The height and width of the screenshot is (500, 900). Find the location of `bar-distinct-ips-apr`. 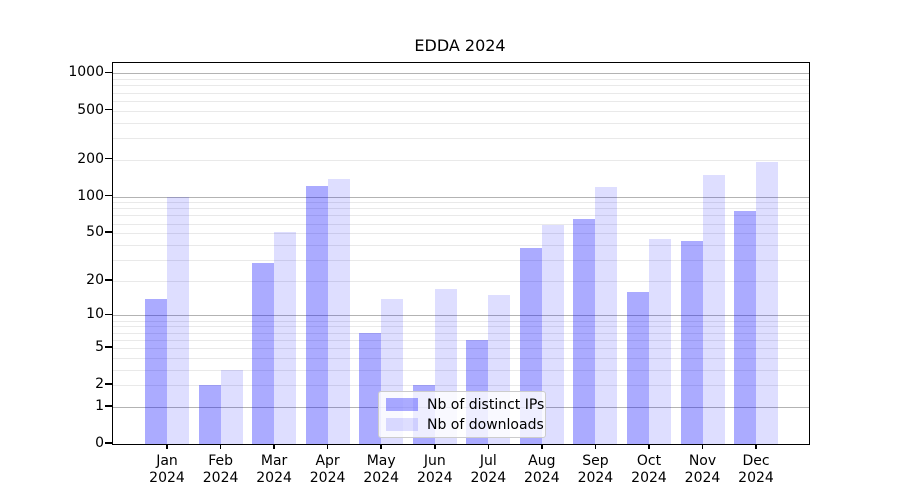

bar-distinct-ips-apr is located at coordinates (316, 314).